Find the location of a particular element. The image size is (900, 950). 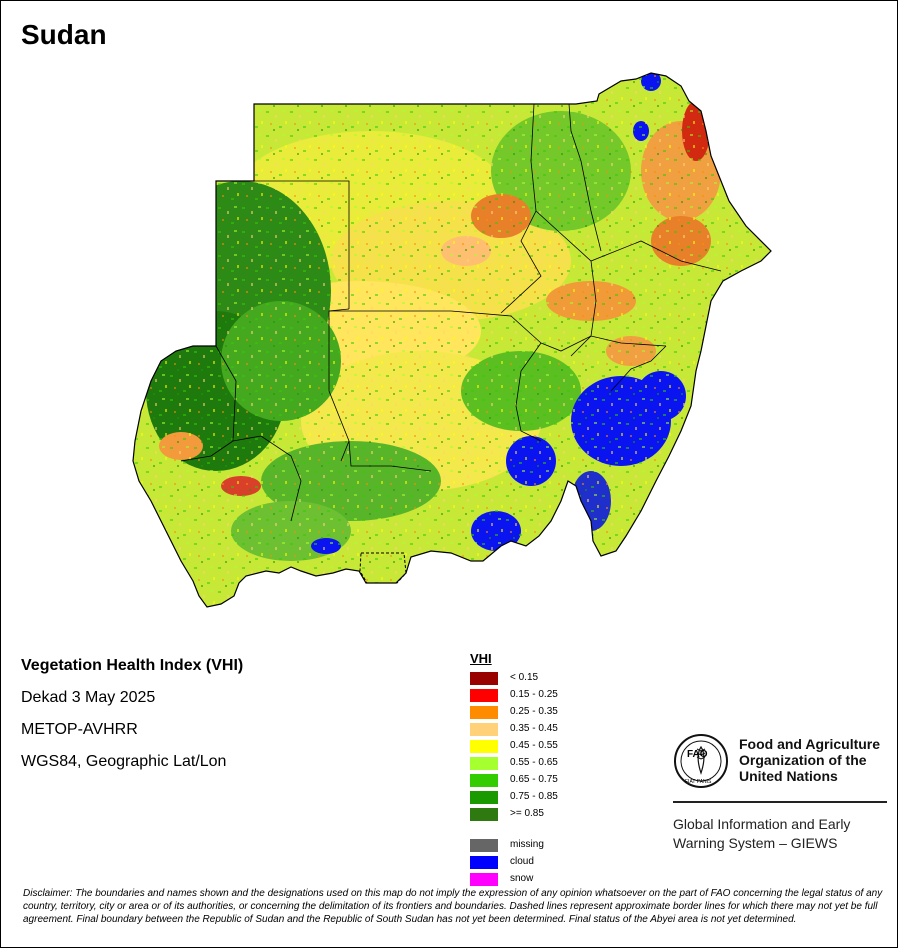

legend-row: 0.25 - 0.35 is located at coordinates (525, 712).